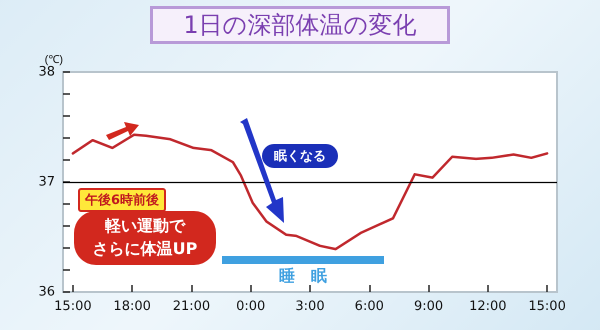 The image size is (600, 330). What do you see at coordinates (46, 182) in the screenshot?
I see `y-tick-label: 37` at bounding box center [46, 182].